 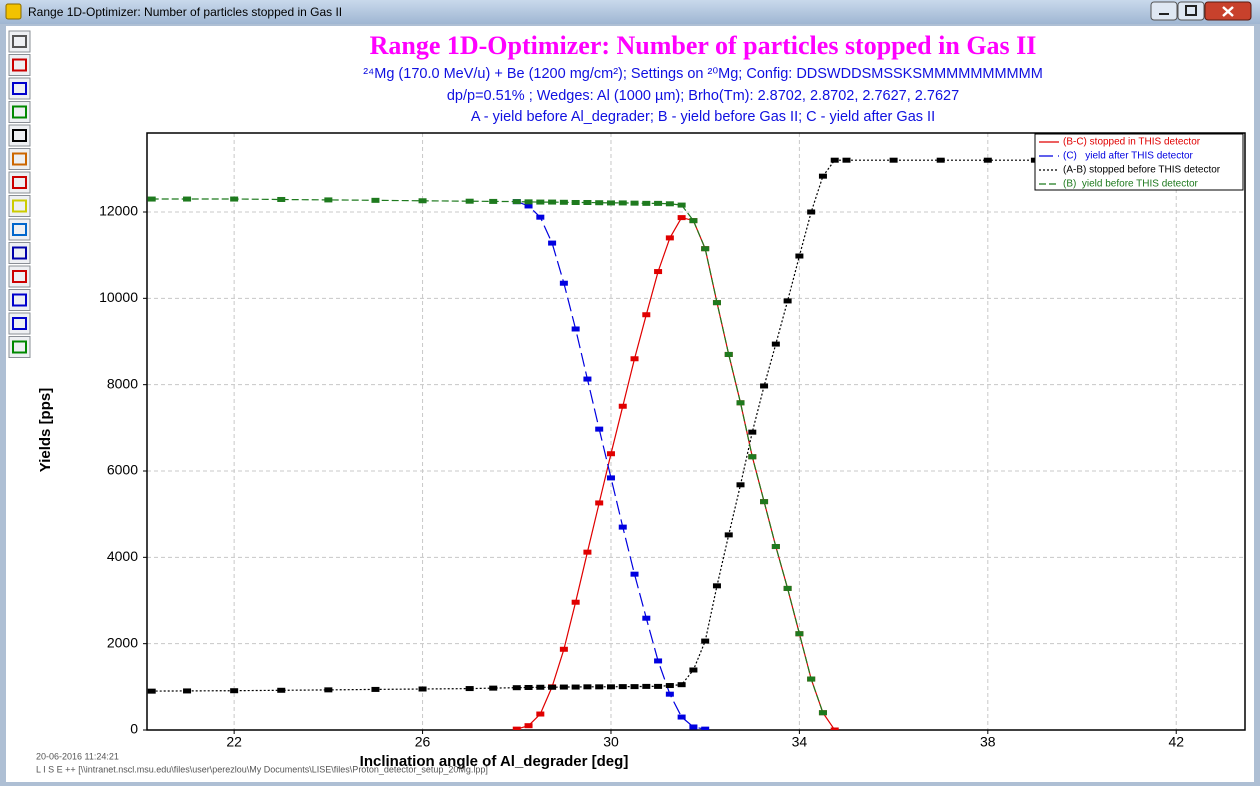 What do you see at coordinates (1131, 184) in the screenshot?
I see `legend-label: (B) yield before THIS detector` at bounding box center [1131, 184].